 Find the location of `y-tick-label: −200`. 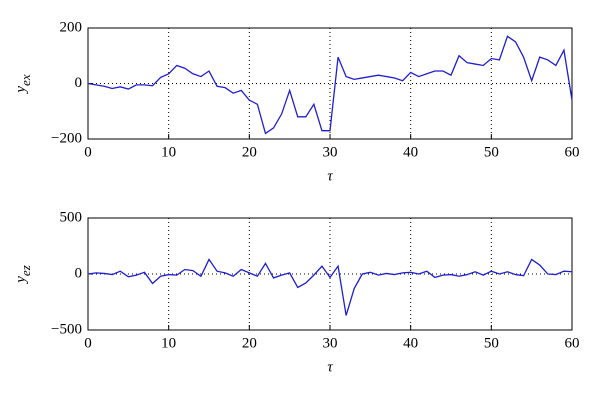

y-tick-label: −200 is located at coordinates (66, 138).